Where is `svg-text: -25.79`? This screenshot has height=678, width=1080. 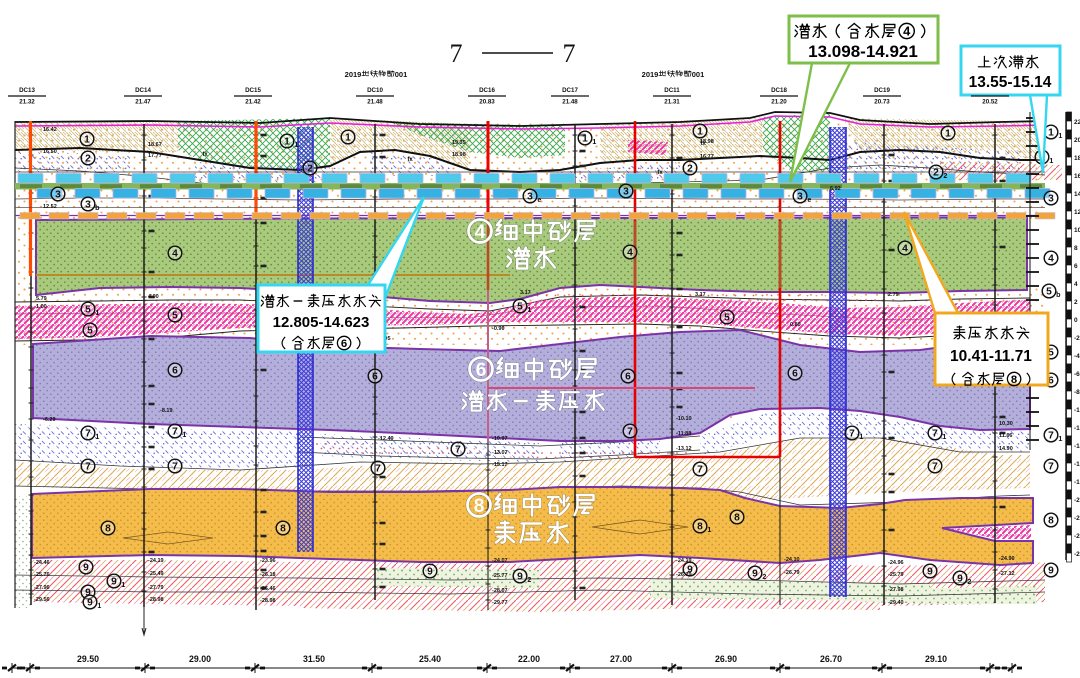
svg-text: -25.79 is located at coordinates (896, 575).